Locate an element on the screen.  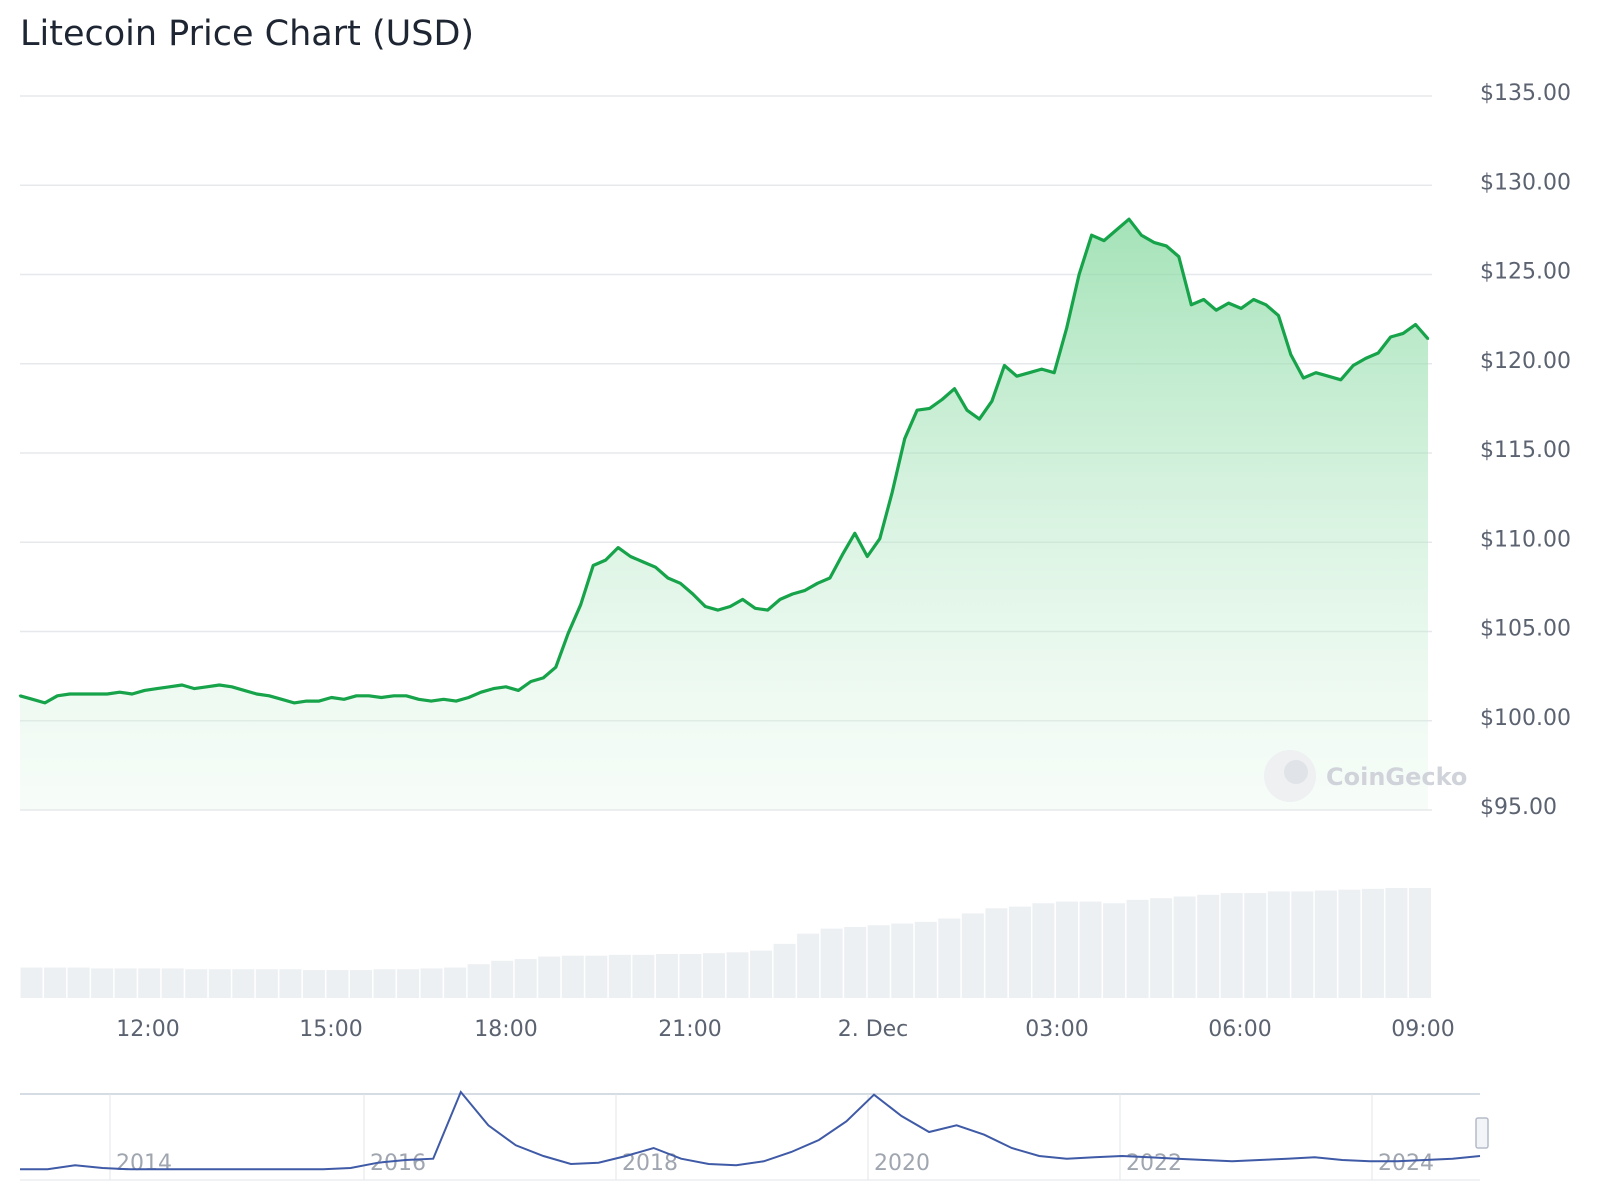
x-tick-label: 03:00 is located at coordinates (1056, 1029).